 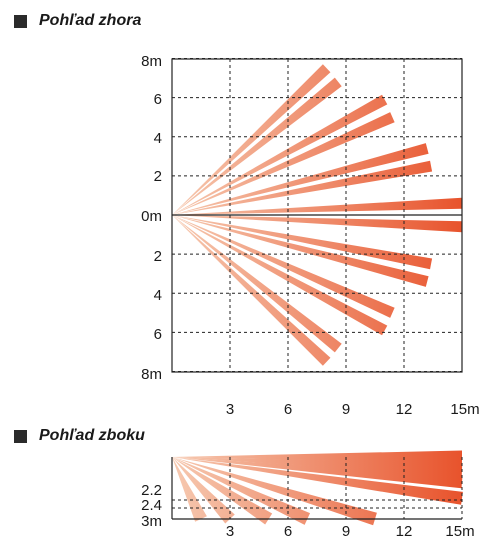 What do you see at coordinates (404, 409) in the screenshot?
I see `top-x-label: 12` at bounding box center [404, 409].